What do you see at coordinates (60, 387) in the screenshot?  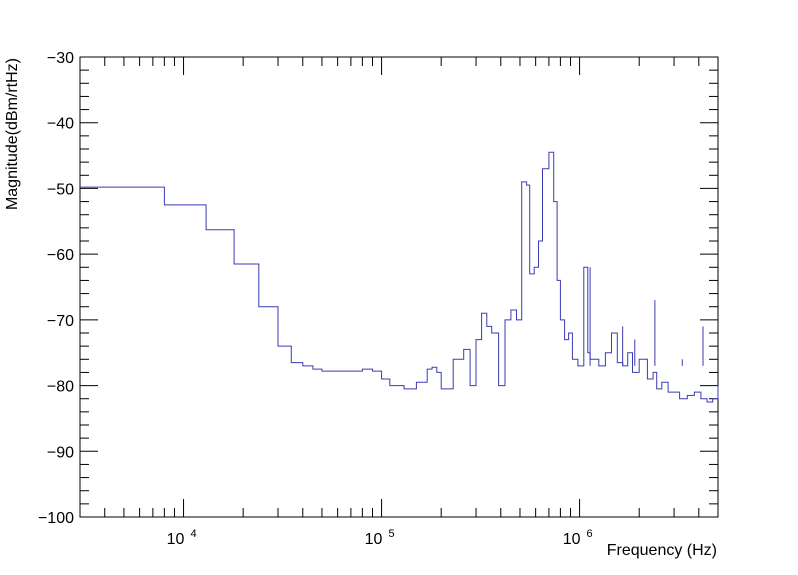 I see `y-tick-label: −80` at bounding box center [60, 387].